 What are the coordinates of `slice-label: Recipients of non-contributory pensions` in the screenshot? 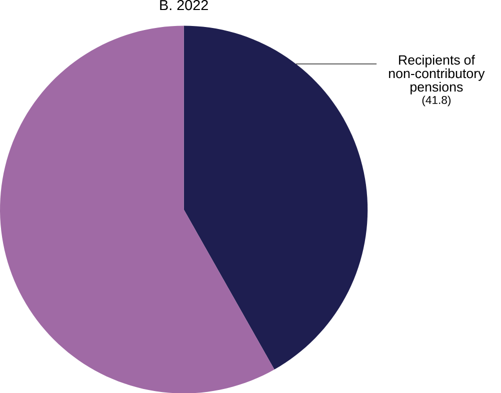 It's located at (437, 74).